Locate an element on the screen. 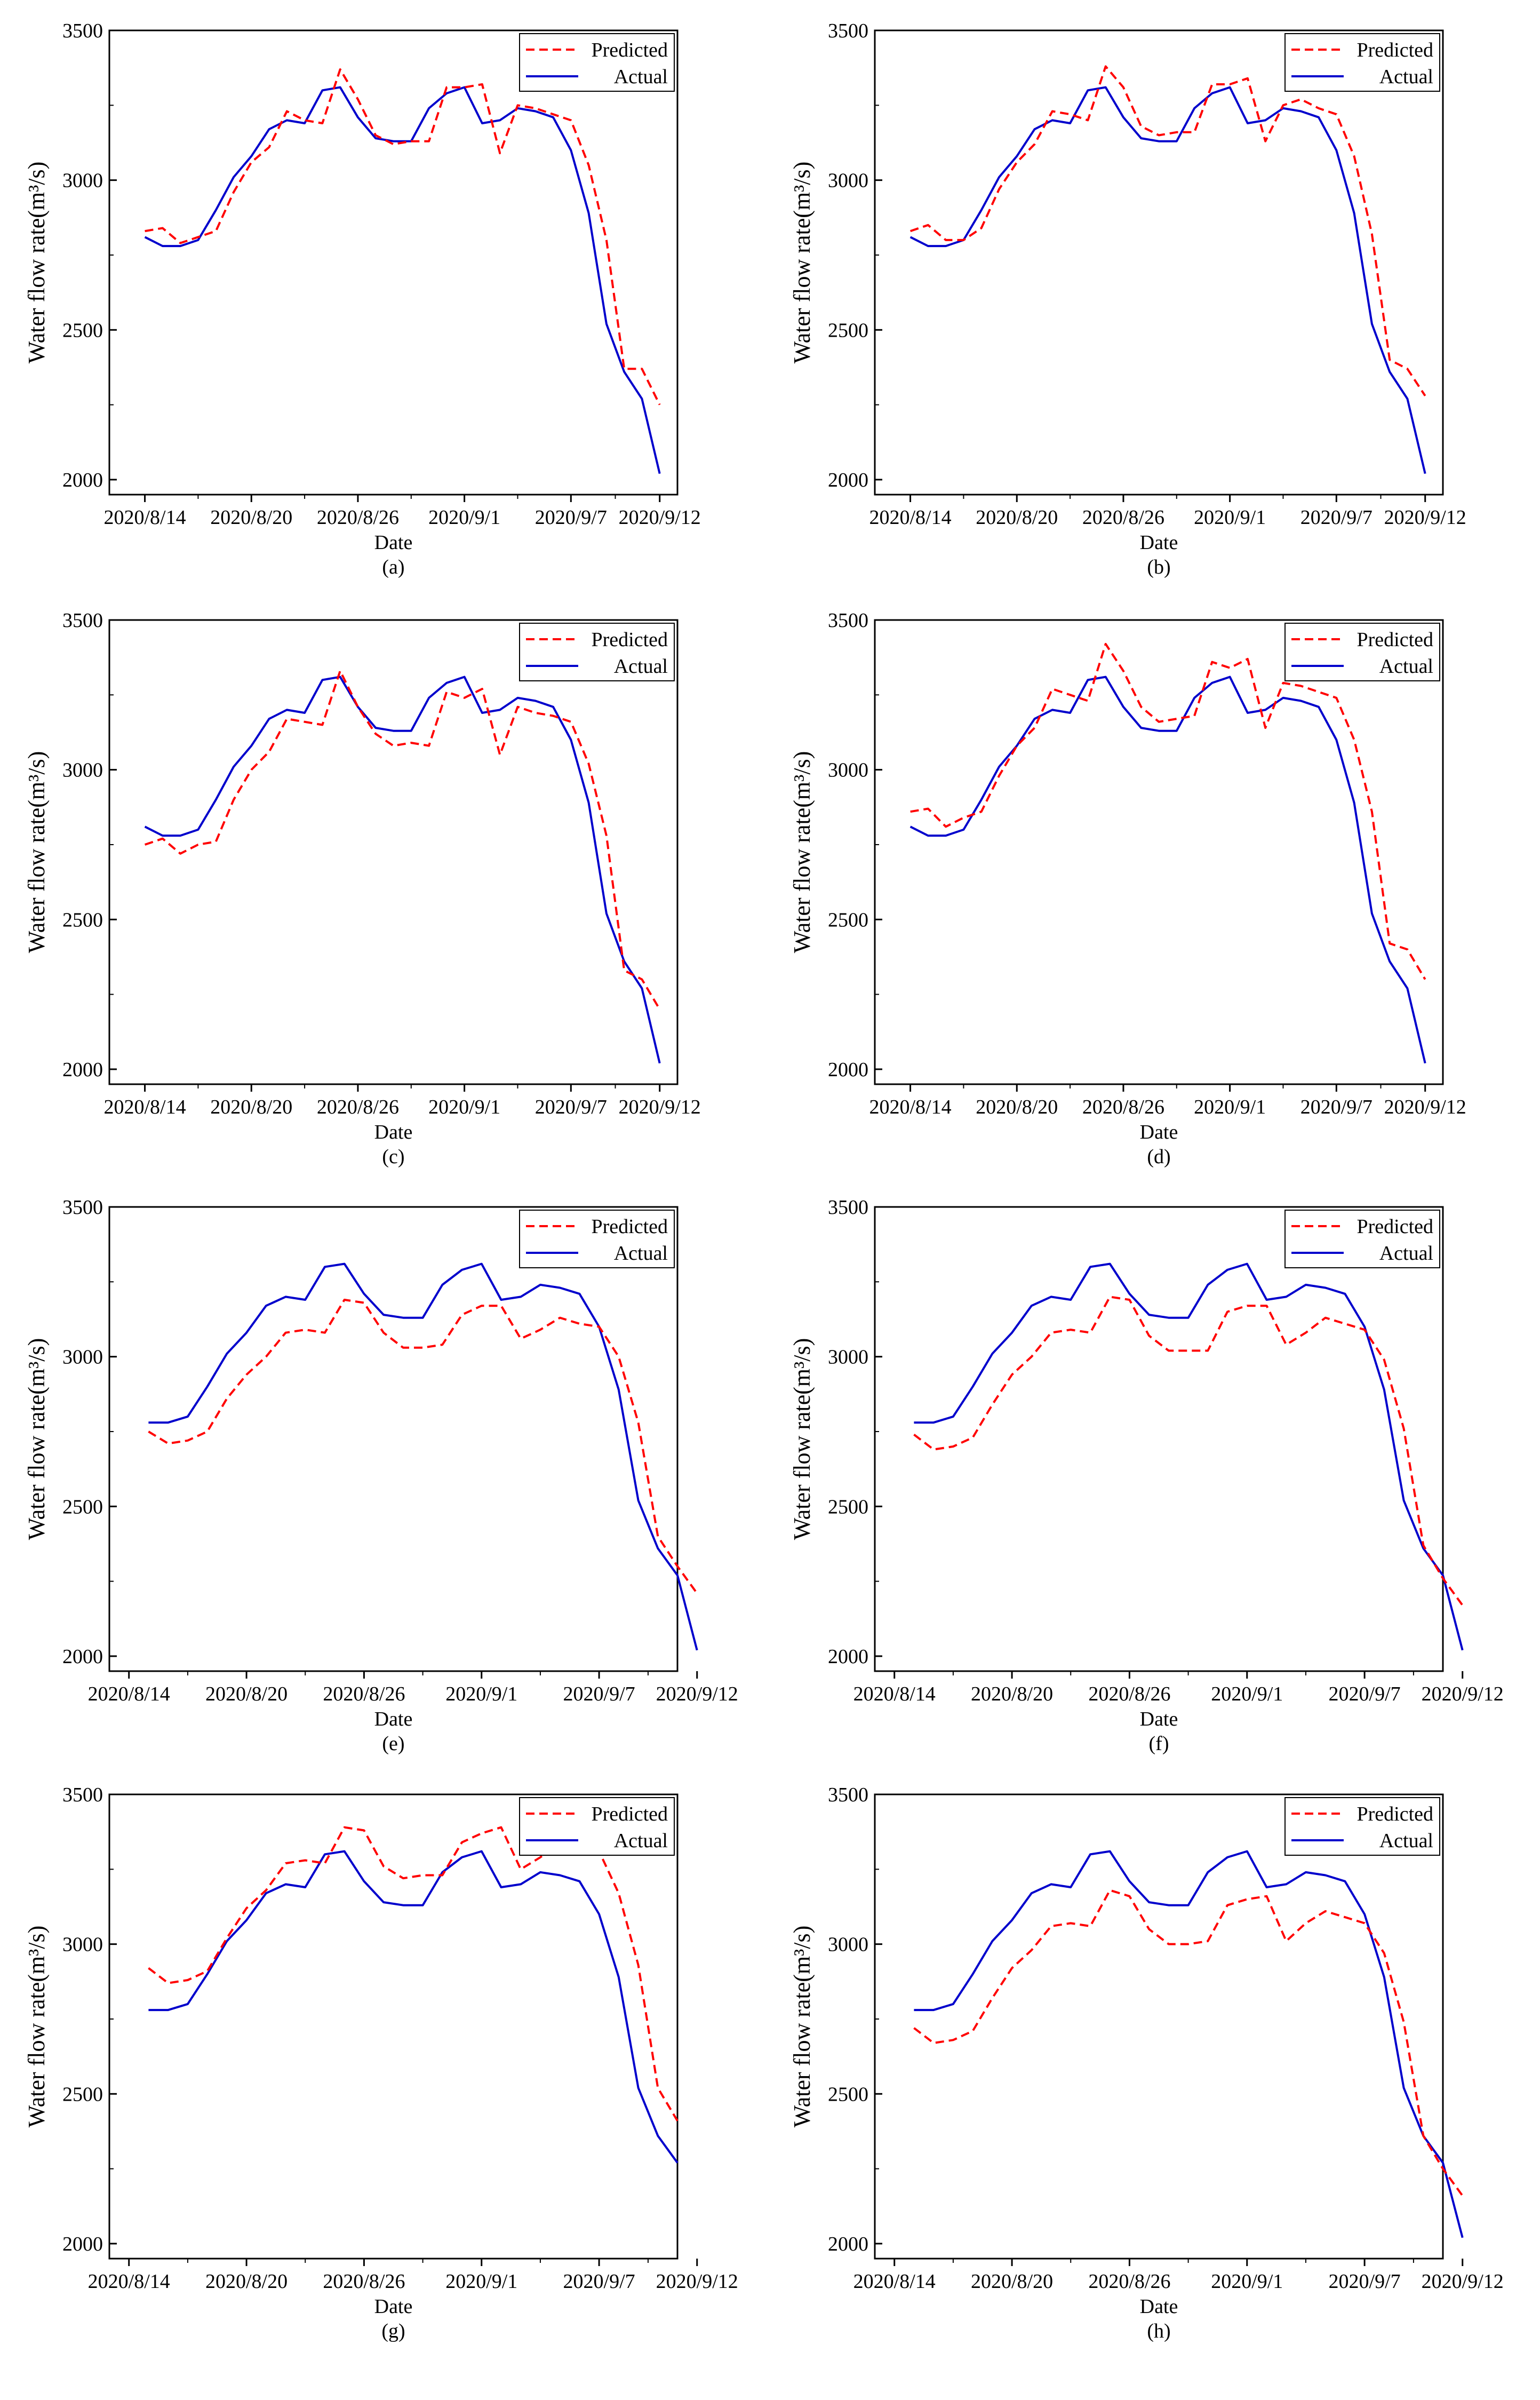 The image size is (1540, 2400). panel-label: (f) is located at coordinates (1159, 1744).